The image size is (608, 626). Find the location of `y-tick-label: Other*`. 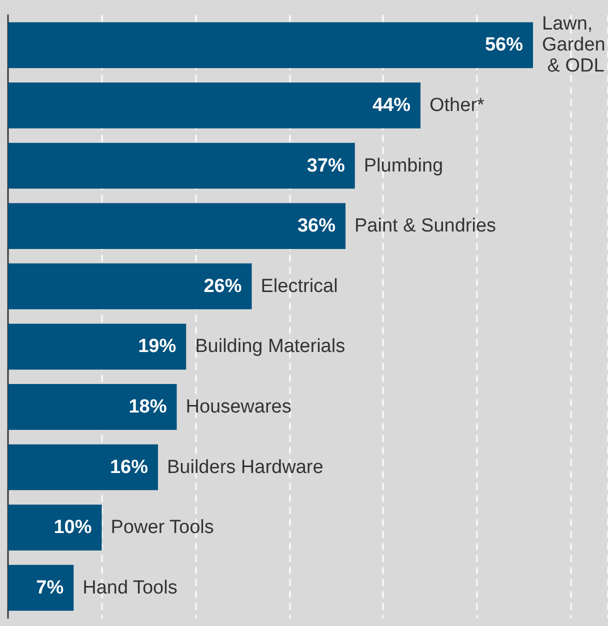

y-tick-label: Other* is located at coordinates (458, 105).